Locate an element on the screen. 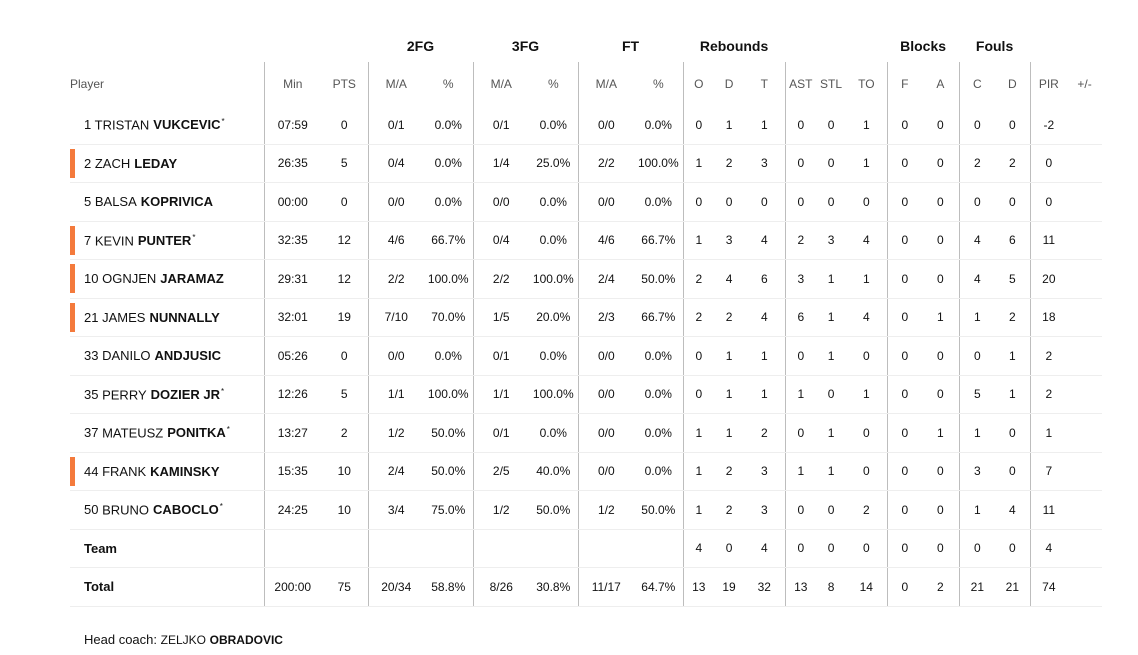  stat-stl: 1 is located at coordinates (831, 356).